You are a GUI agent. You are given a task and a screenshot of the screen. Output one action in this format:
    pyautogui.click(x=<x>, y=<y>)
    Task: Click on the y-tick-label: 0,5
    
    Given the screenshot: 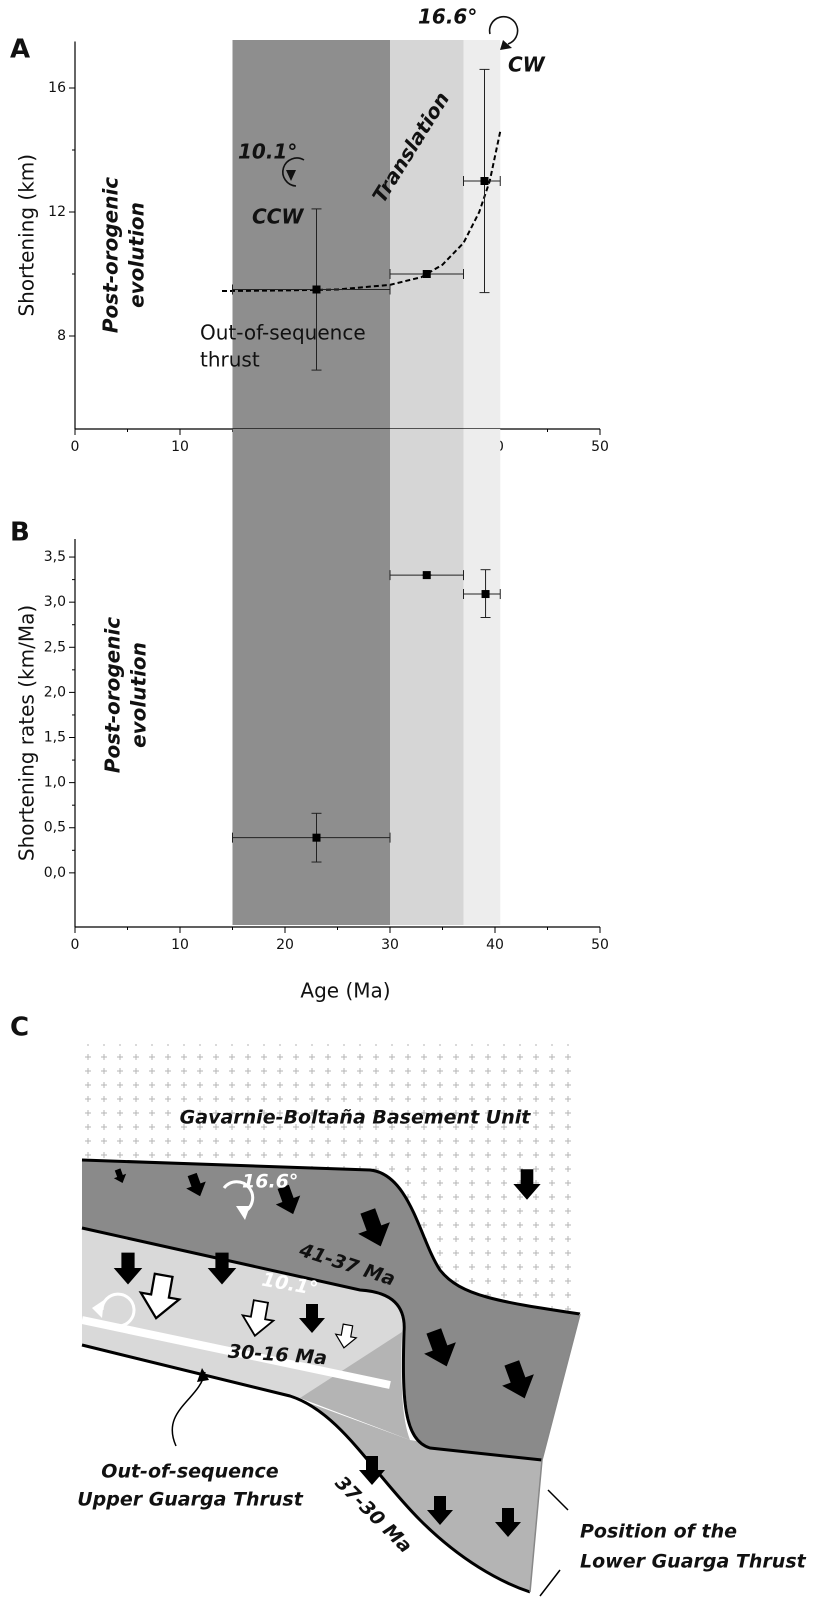 What is the action you would take?
    pyautogui.click(x=55, y=828)
    